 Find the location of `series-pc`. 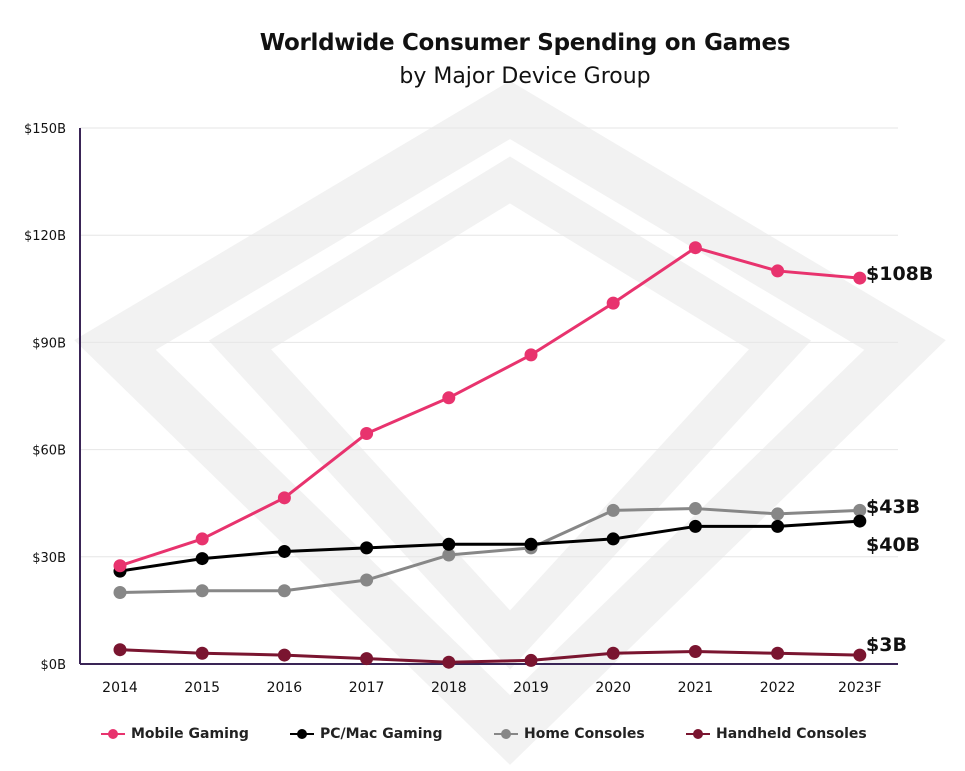

series-pc is located at coordinates (490, 546).